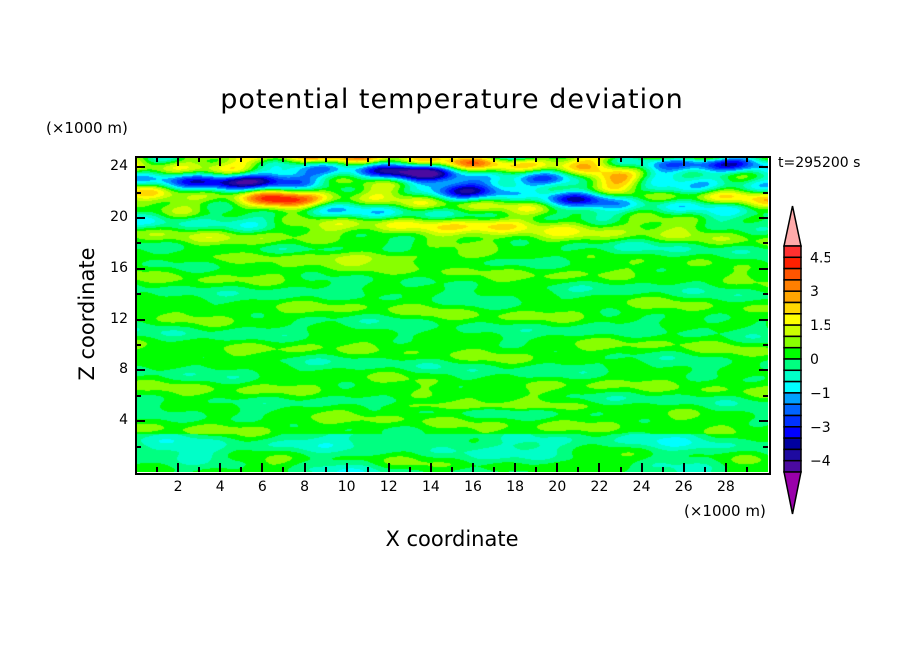  What do you see at coordinates (220, 487) in the screenshot?
I see `x-tick-label: 4` at bounding box center [220, 487].